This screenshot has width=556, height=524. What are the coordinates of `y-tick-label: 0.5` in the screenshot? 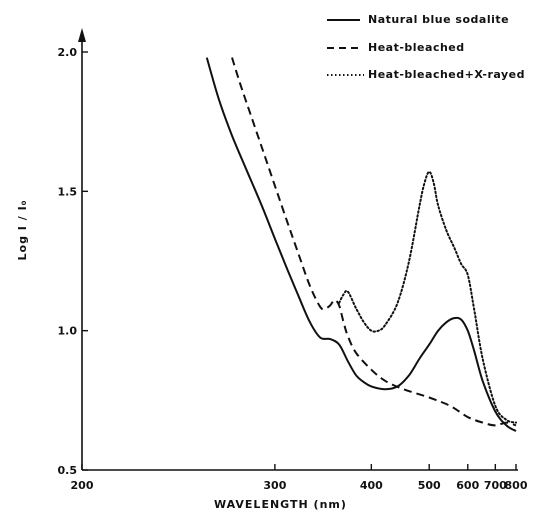 It's located at (68, 470).